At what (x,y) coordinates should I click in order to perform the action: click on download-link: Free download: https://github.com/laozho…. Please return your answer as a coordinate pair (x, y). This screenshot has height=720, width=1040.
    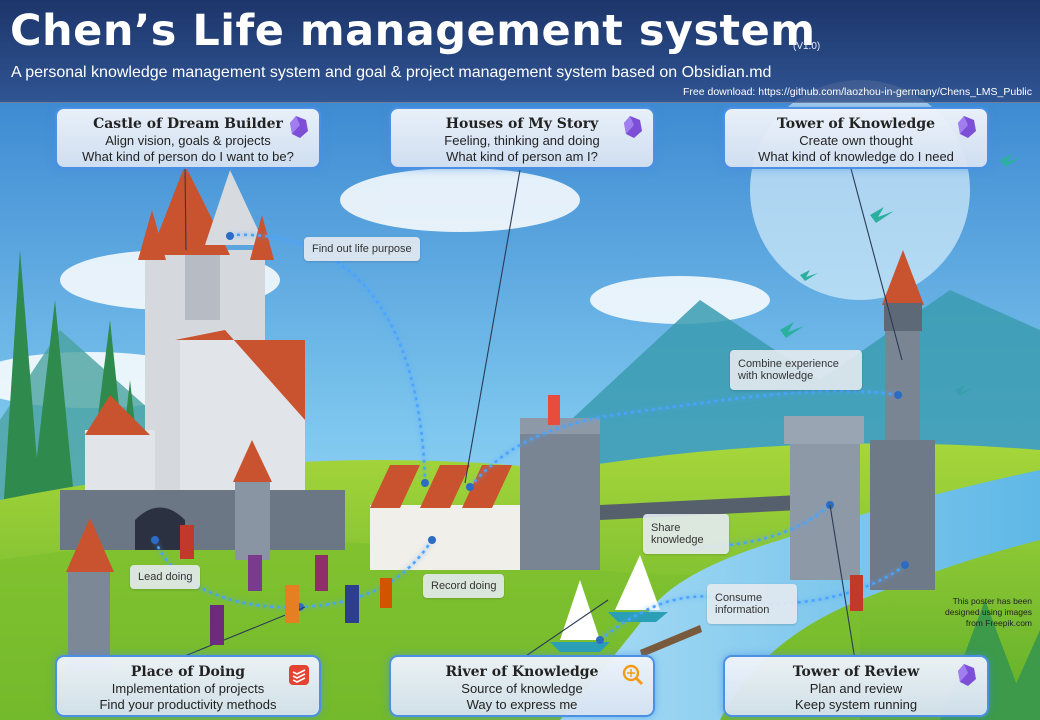
    Looking at the image, I should click on (857, 92).